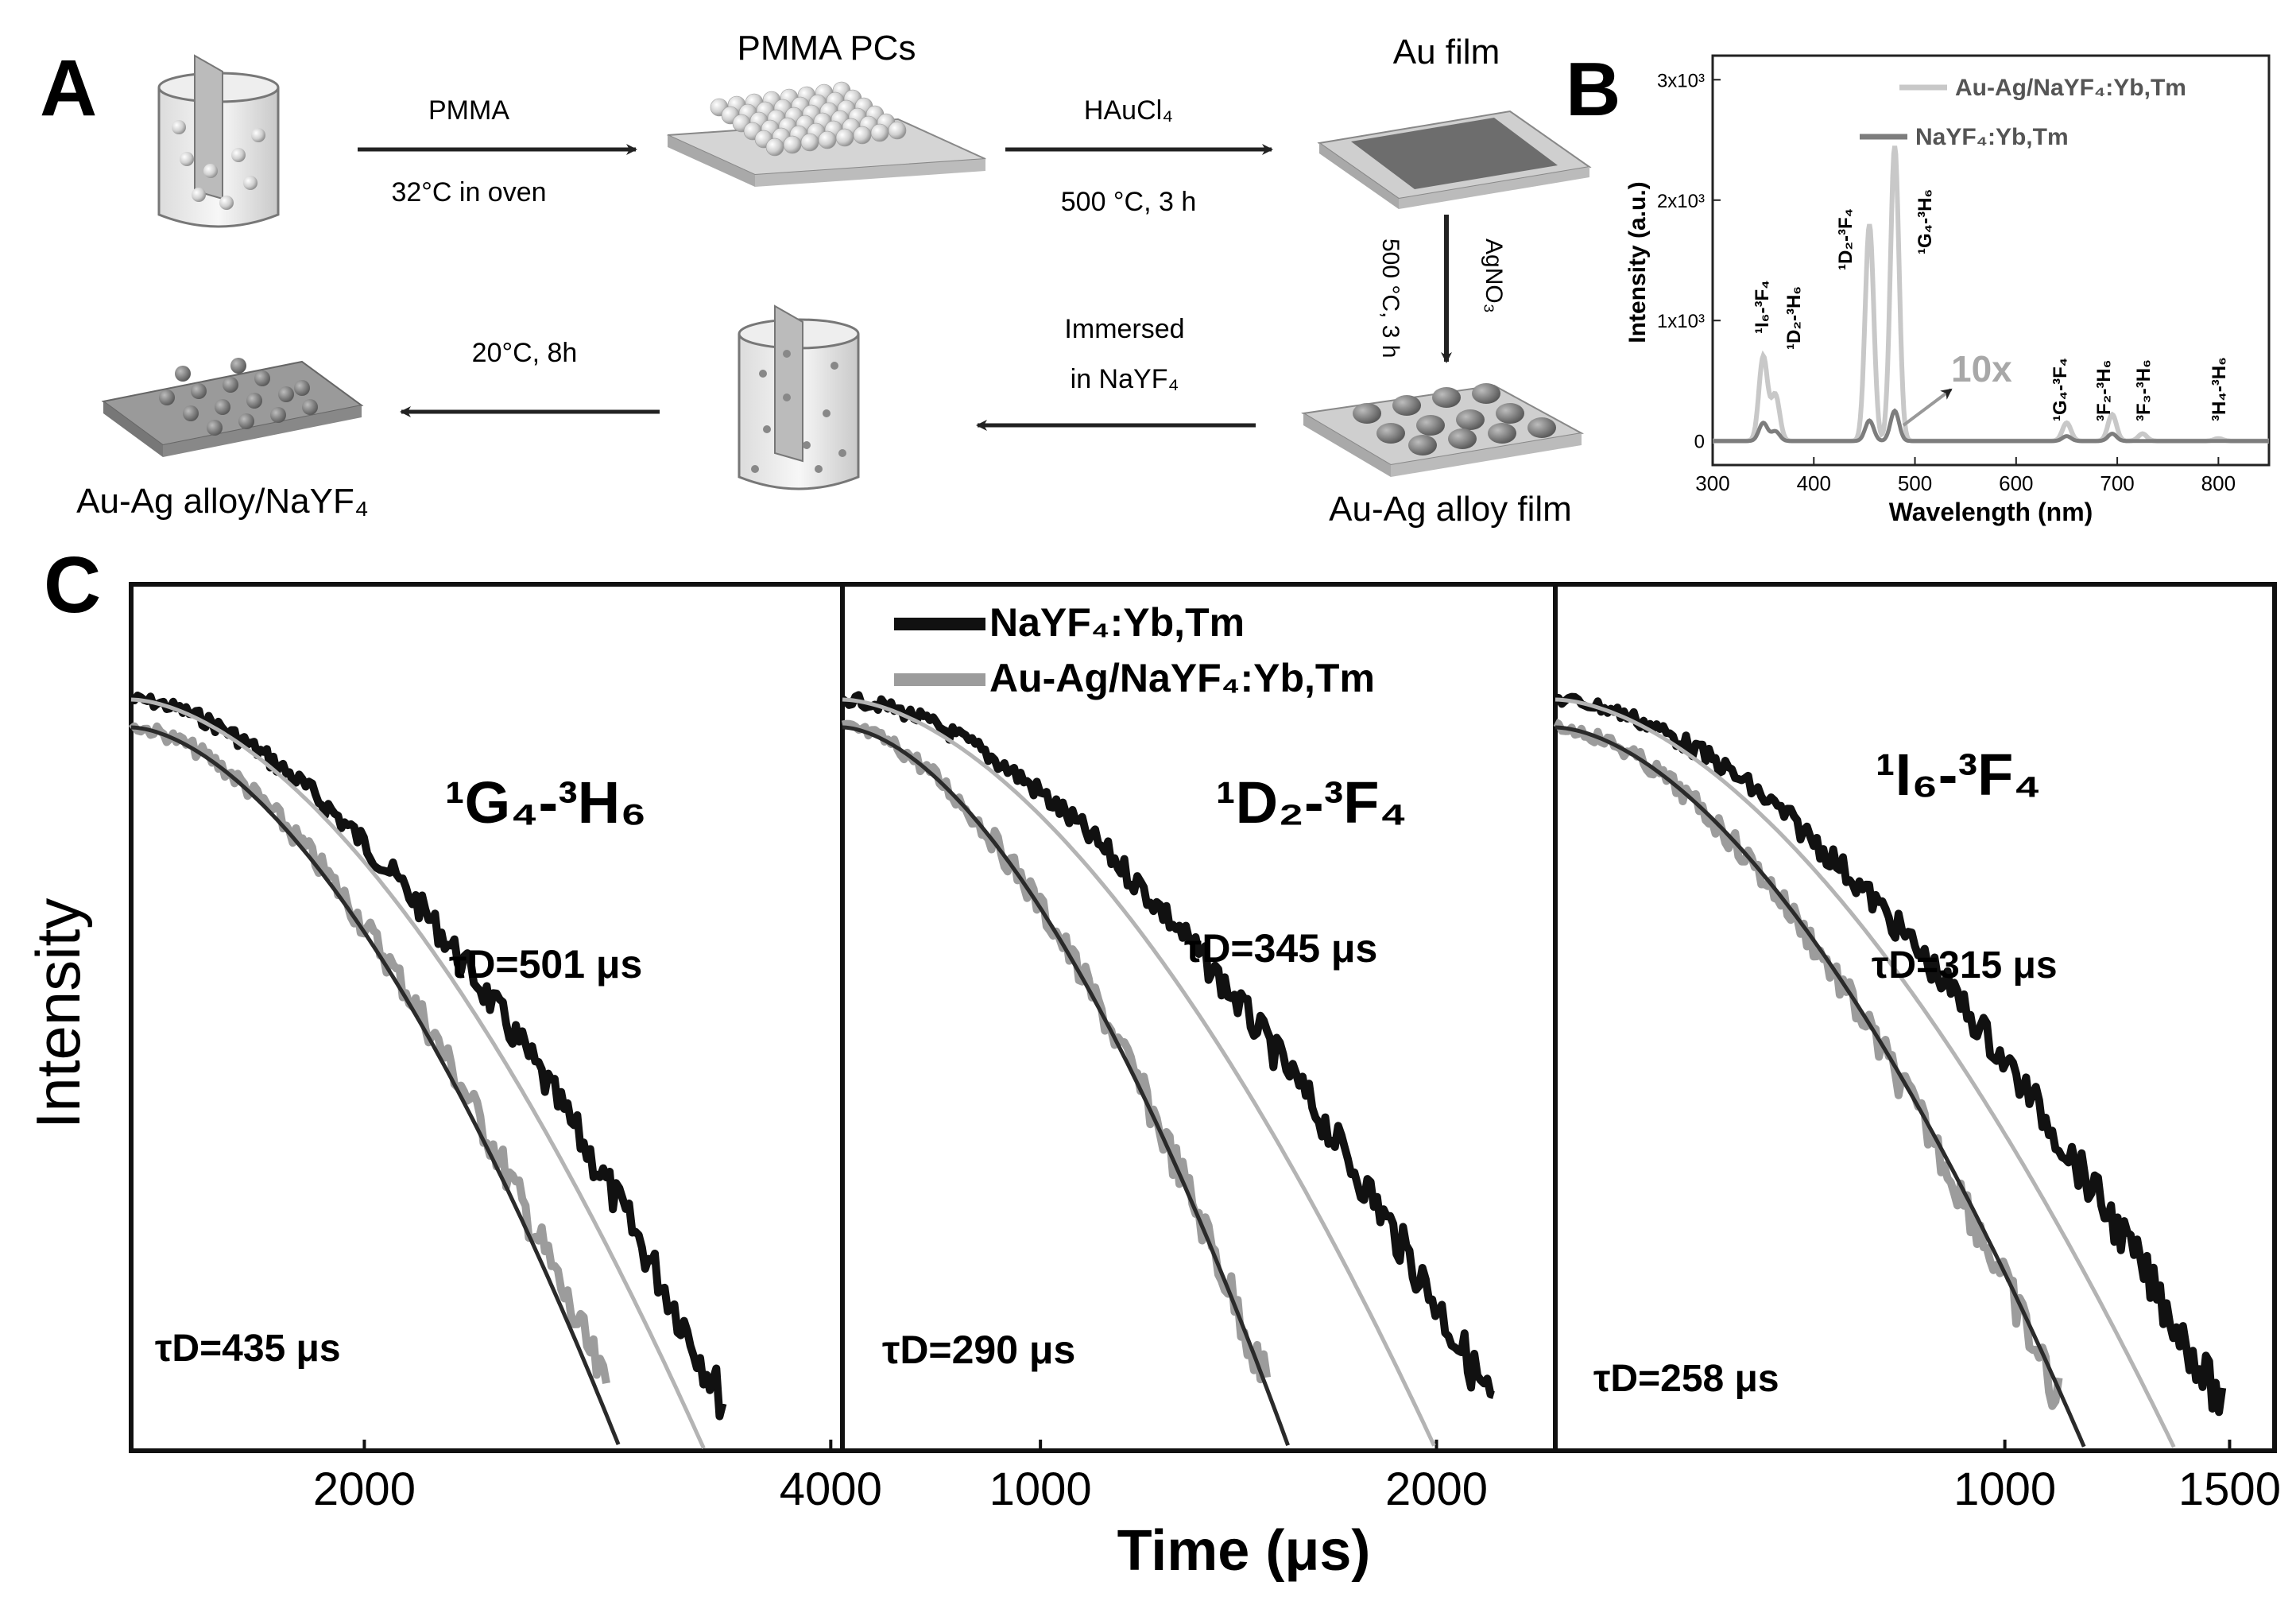 Image resolution: width=2296 pixels, height=1601 pixels. Describe the element at coordinates (1681, 321) in the screenshot. I see `y-tick-label: 1x10³` at that location.